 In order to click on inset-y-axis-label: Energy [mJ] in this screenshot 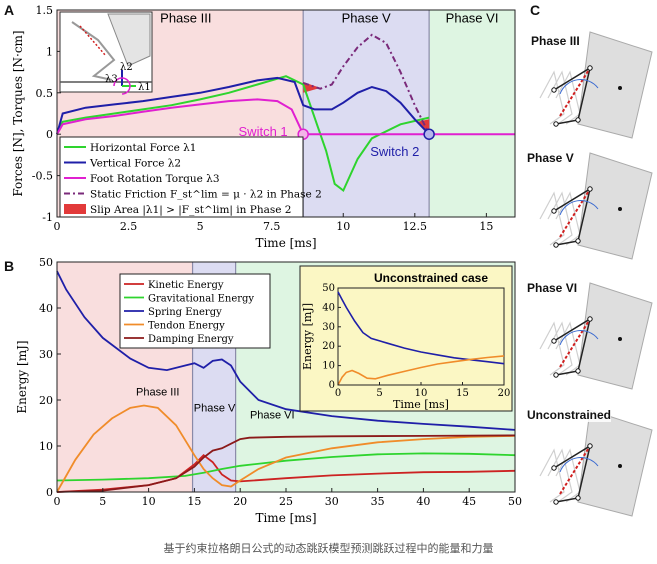, I will do `click(307, 336)`.